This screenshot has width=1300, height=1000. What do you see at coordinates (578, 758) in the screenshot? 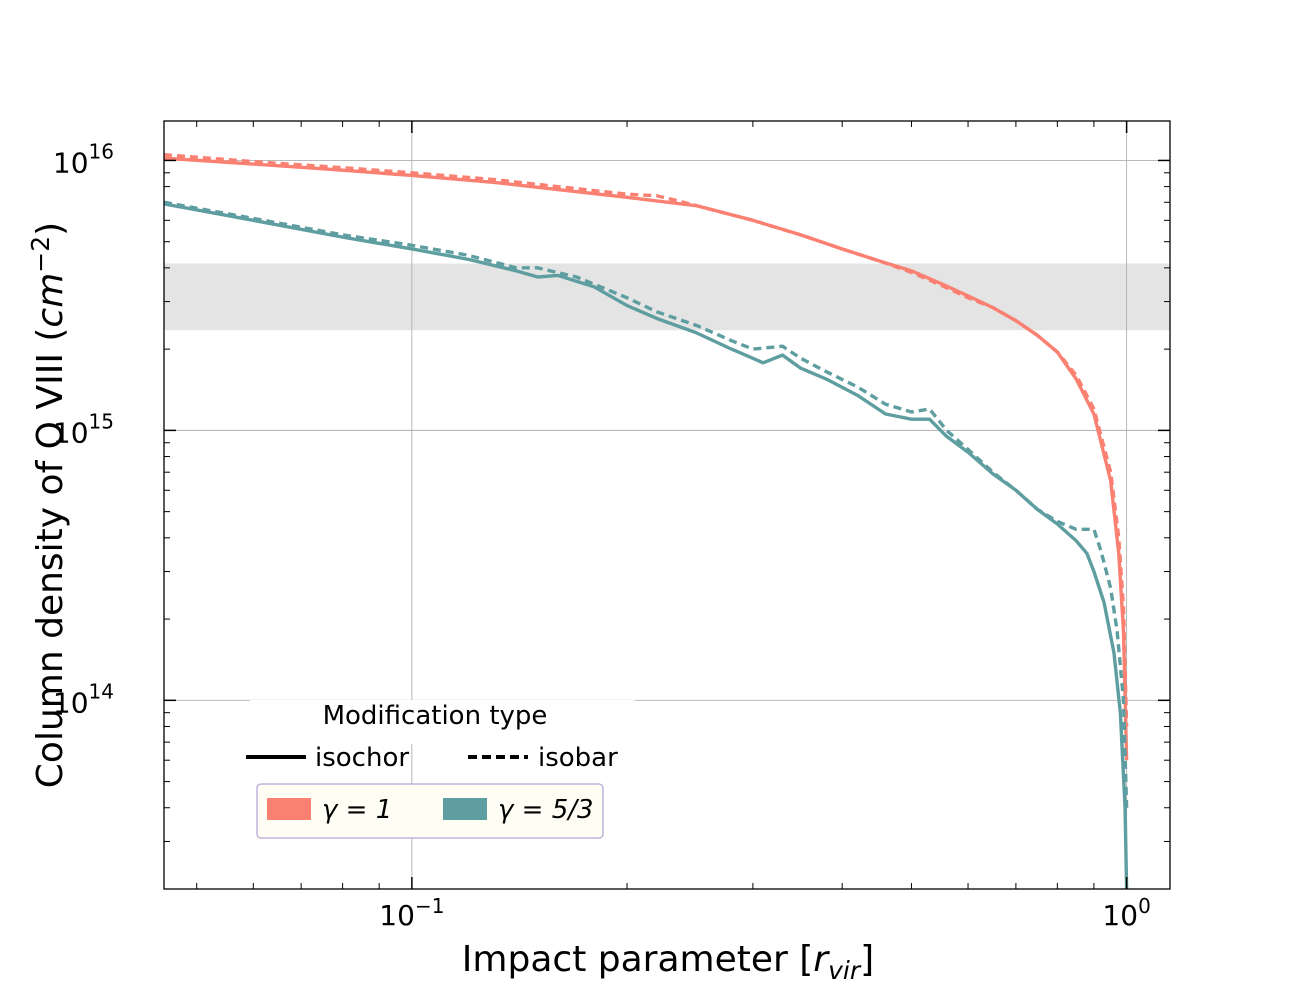
I see `legend-isobar-label: isobar` at bounding box center [578, 758].